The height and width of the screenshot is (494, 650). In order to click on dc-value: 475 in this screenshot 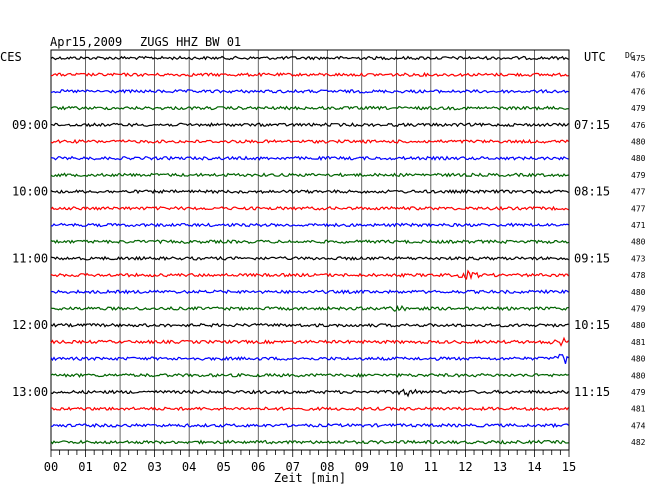, I will do `click(638, 58)`.